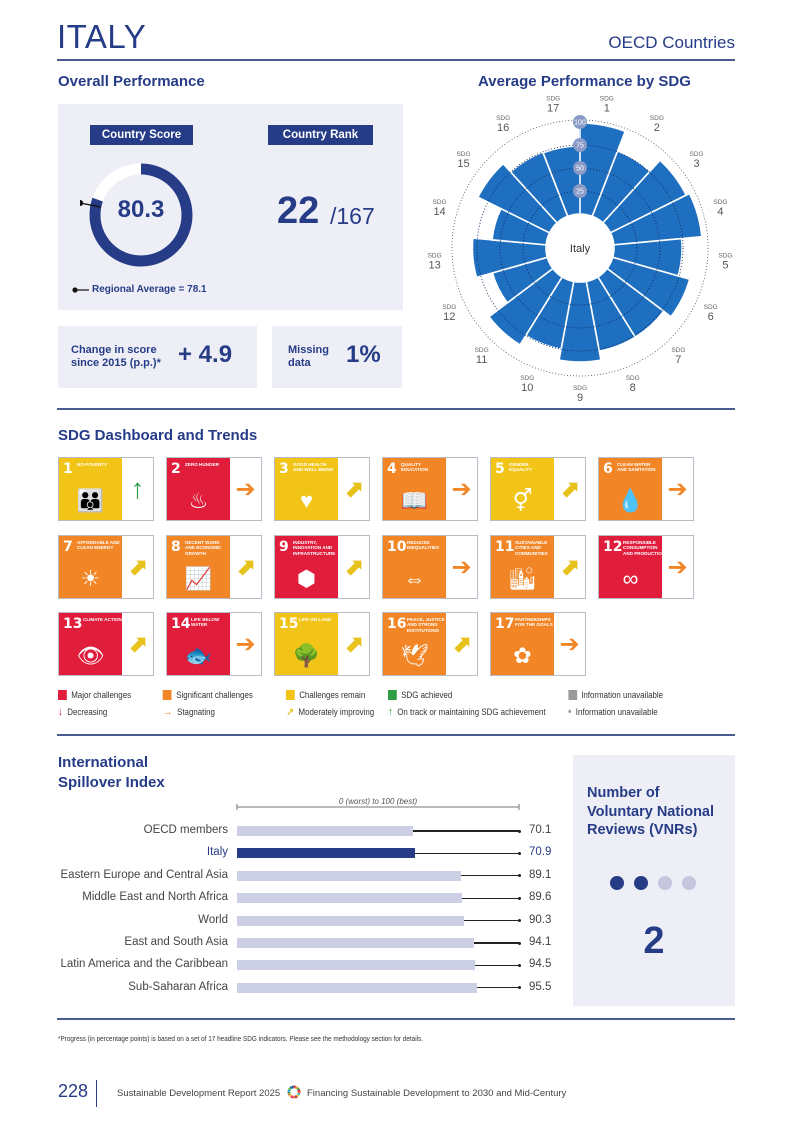 This screenshot has height=1122, width=793. I want to click on vnr-dot-filled, so click(641, 883).